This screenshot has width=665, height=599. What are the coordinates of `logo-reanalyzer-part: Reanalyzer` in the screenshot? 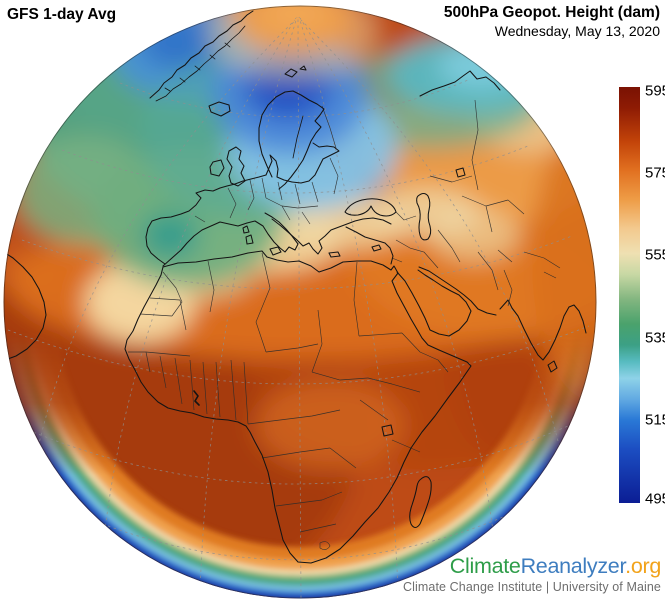 It's located at (573, 566).